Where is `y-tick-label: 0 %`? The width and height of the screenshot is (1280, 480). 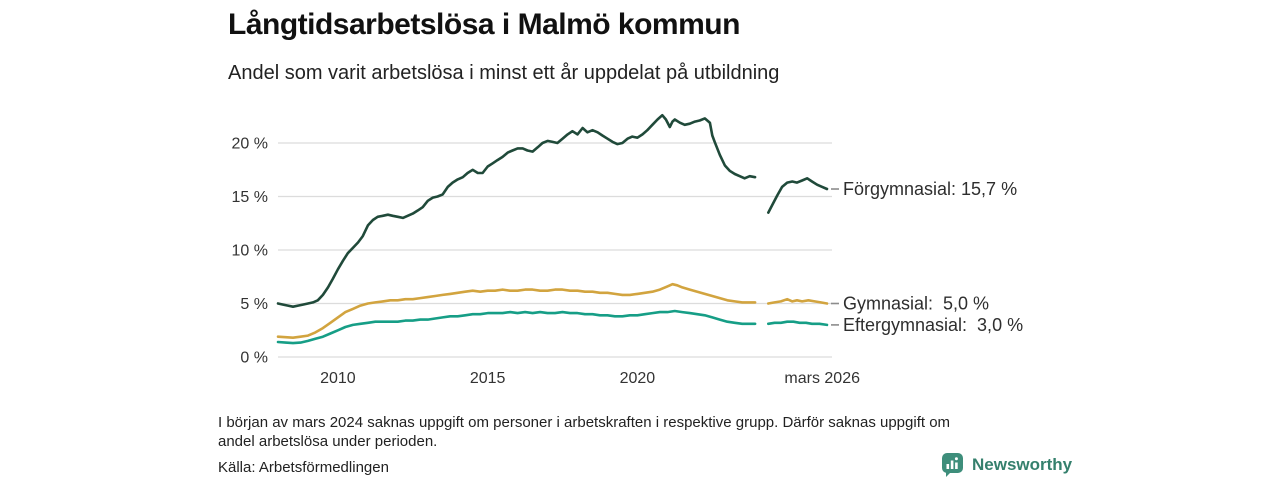
y-tick-label: 0 % is located at coordinates (254, 358).